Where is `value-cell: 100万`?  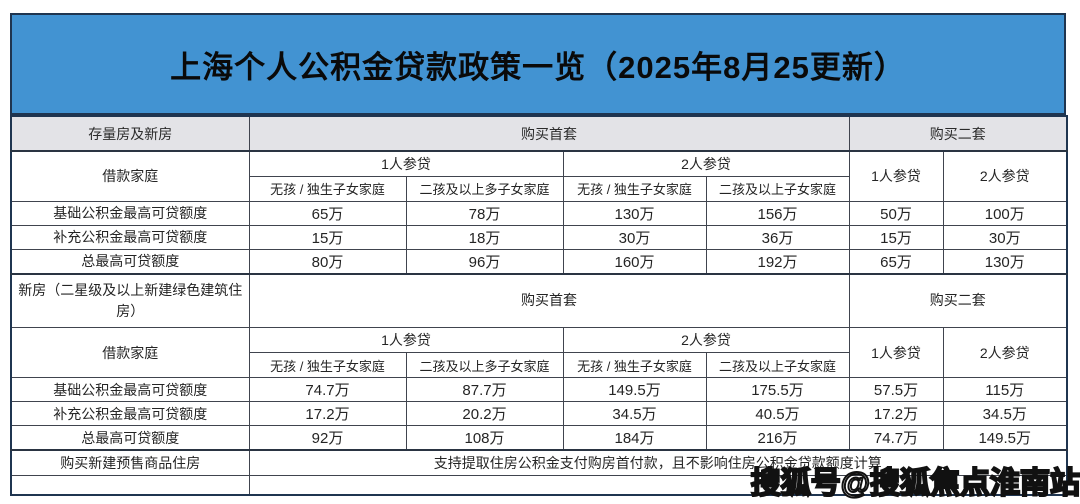 value-cell: 100万 is located at coordinates (1005, 213).